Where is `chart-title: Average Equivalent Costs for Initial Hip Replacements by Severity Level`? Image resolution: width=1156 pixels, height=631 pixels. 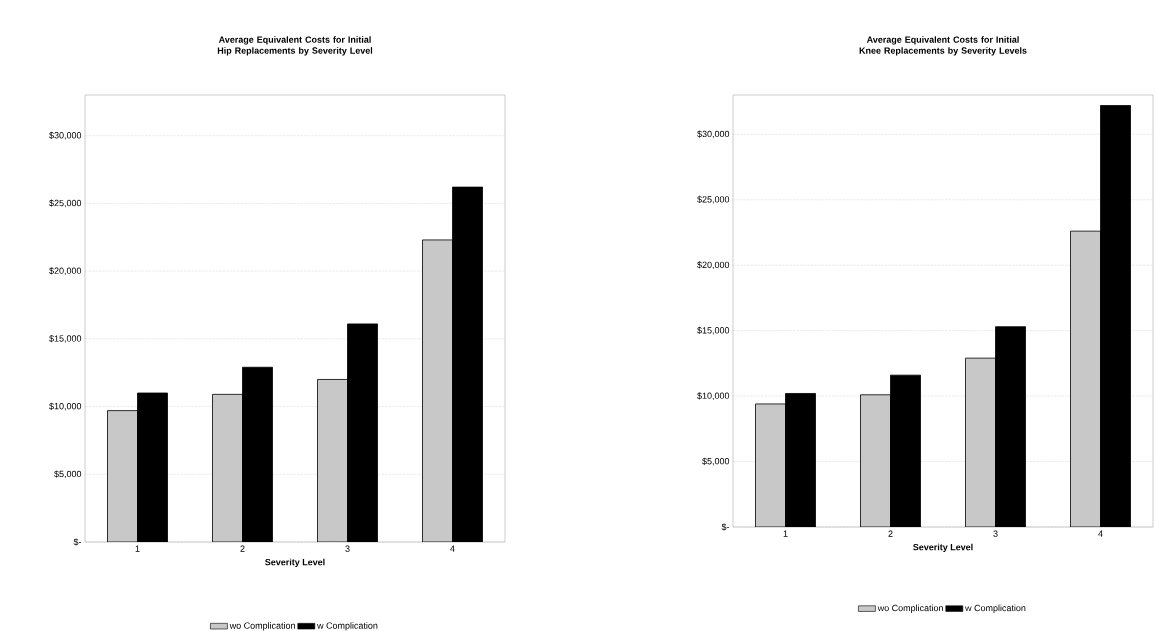 chart-title: Average Equivalent Costs for Initial Hip Replacements by Severity Level is located at coordinates (295, 46).